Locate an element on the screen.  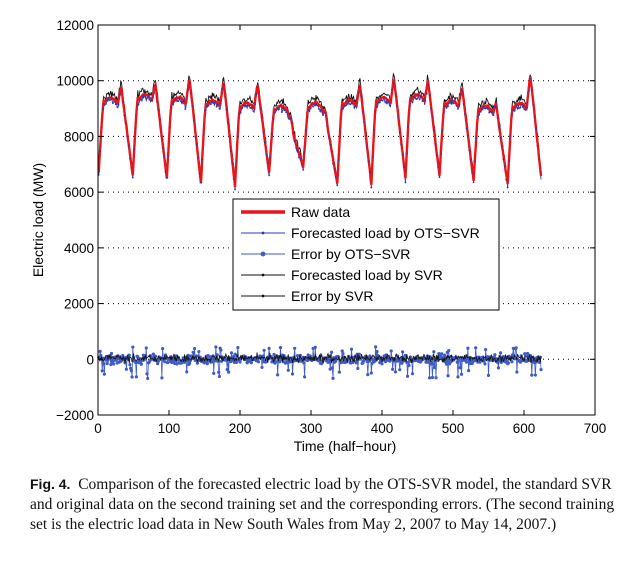
legend-label: Error by SVR is located at coordinates (332, 296).